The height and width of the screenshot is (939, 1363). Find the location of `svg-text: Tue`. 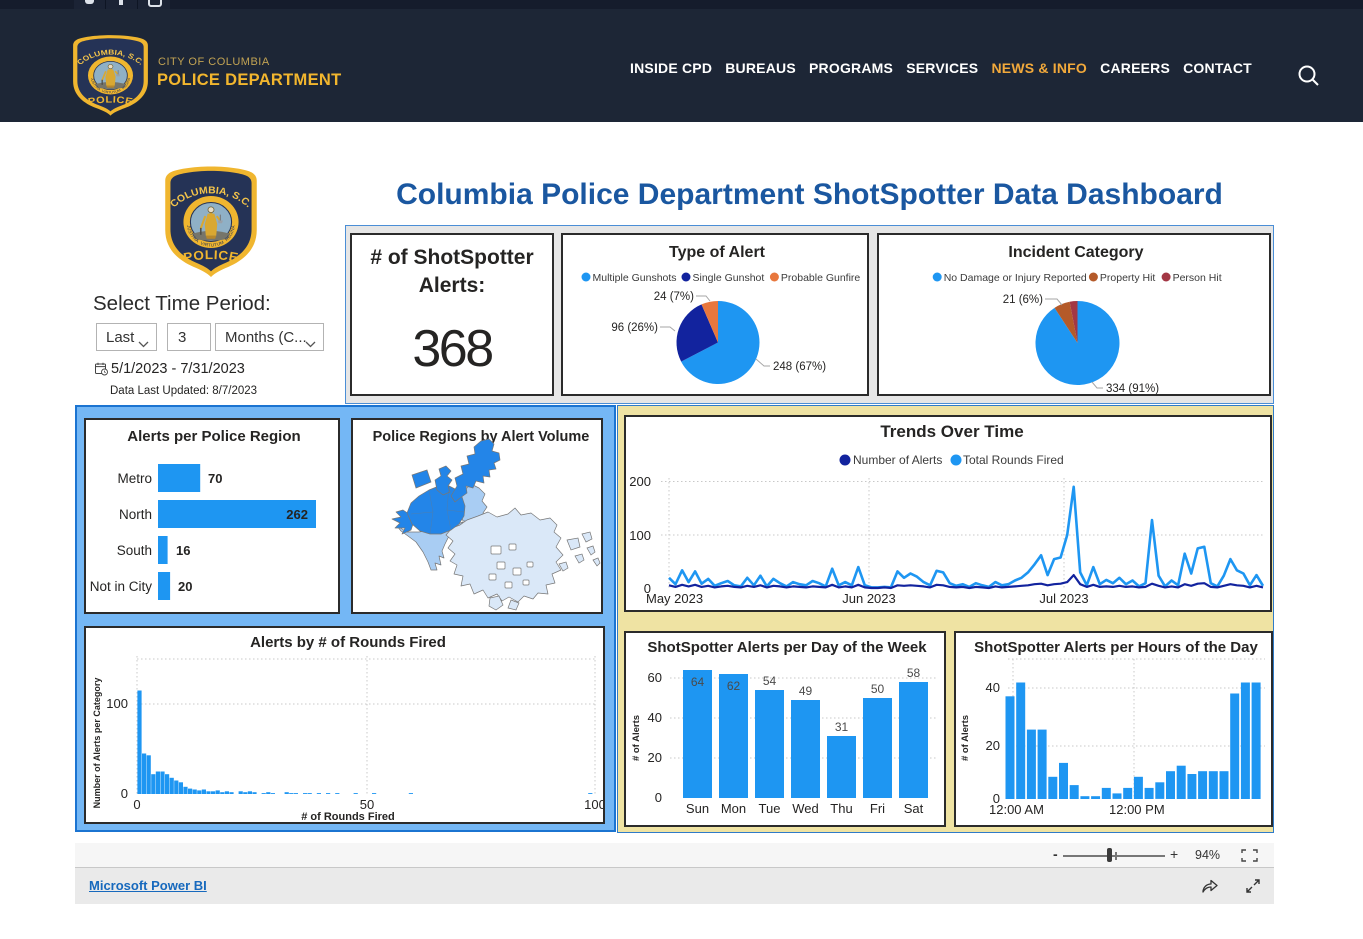

svg-text: Tue is located at coordinates (770, 808).